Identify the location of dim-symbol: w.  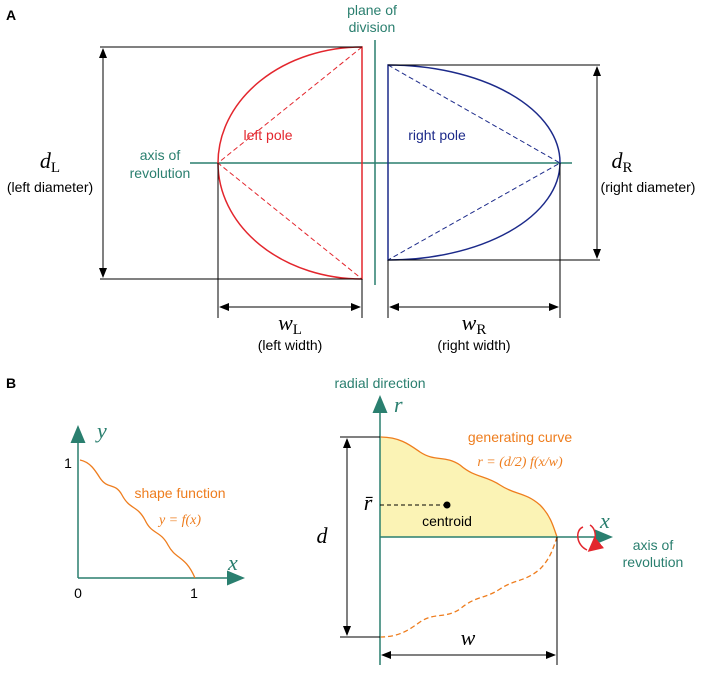
(468, 637).